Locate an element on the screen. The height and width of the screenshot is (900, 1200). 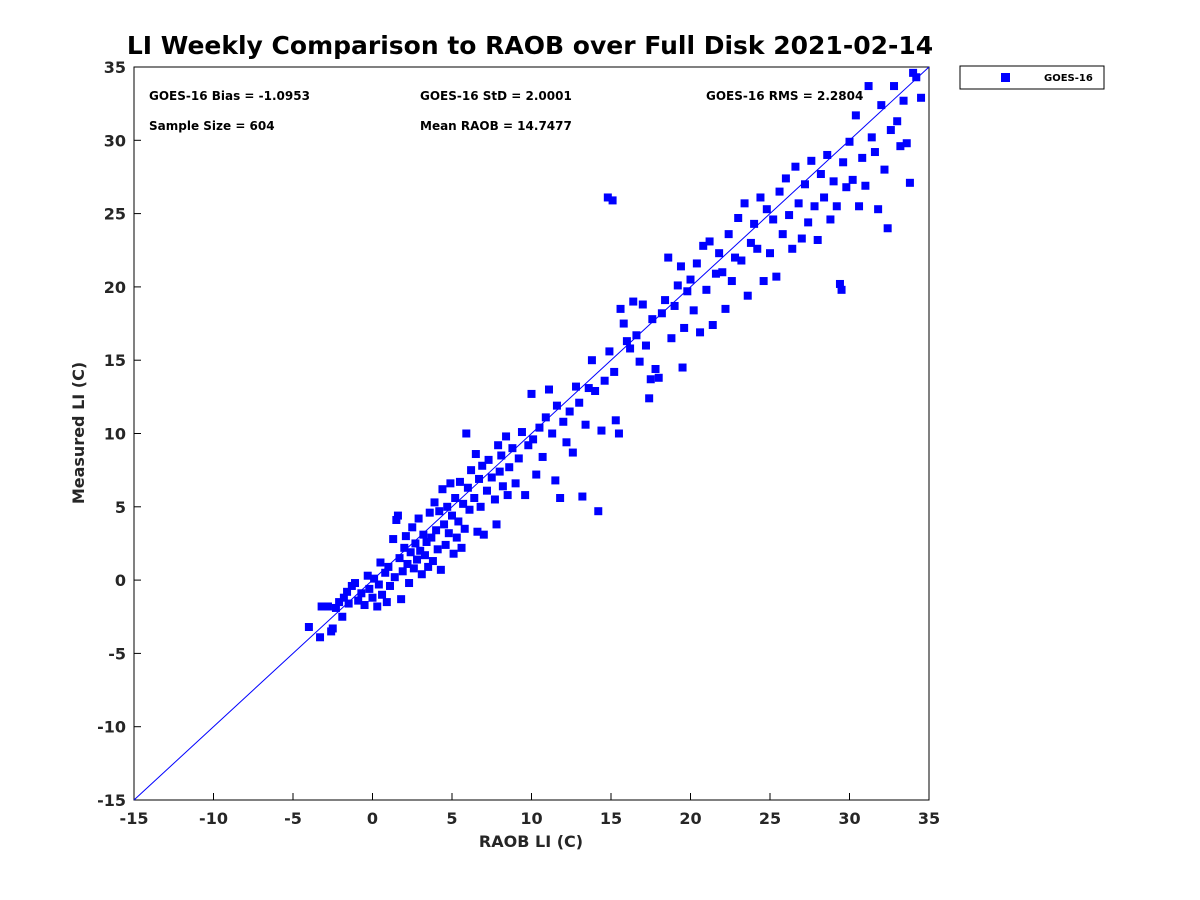
x-axis-label: RAOB LI (C) is located at coordinates (531, 841).